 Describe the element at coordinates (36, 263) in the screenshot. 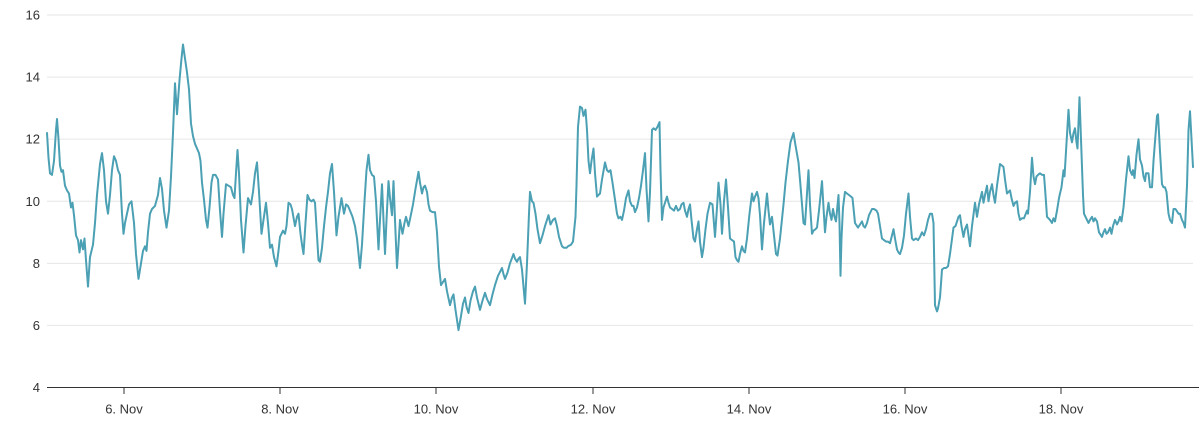

I see `y-axis-label: 8` at that location.